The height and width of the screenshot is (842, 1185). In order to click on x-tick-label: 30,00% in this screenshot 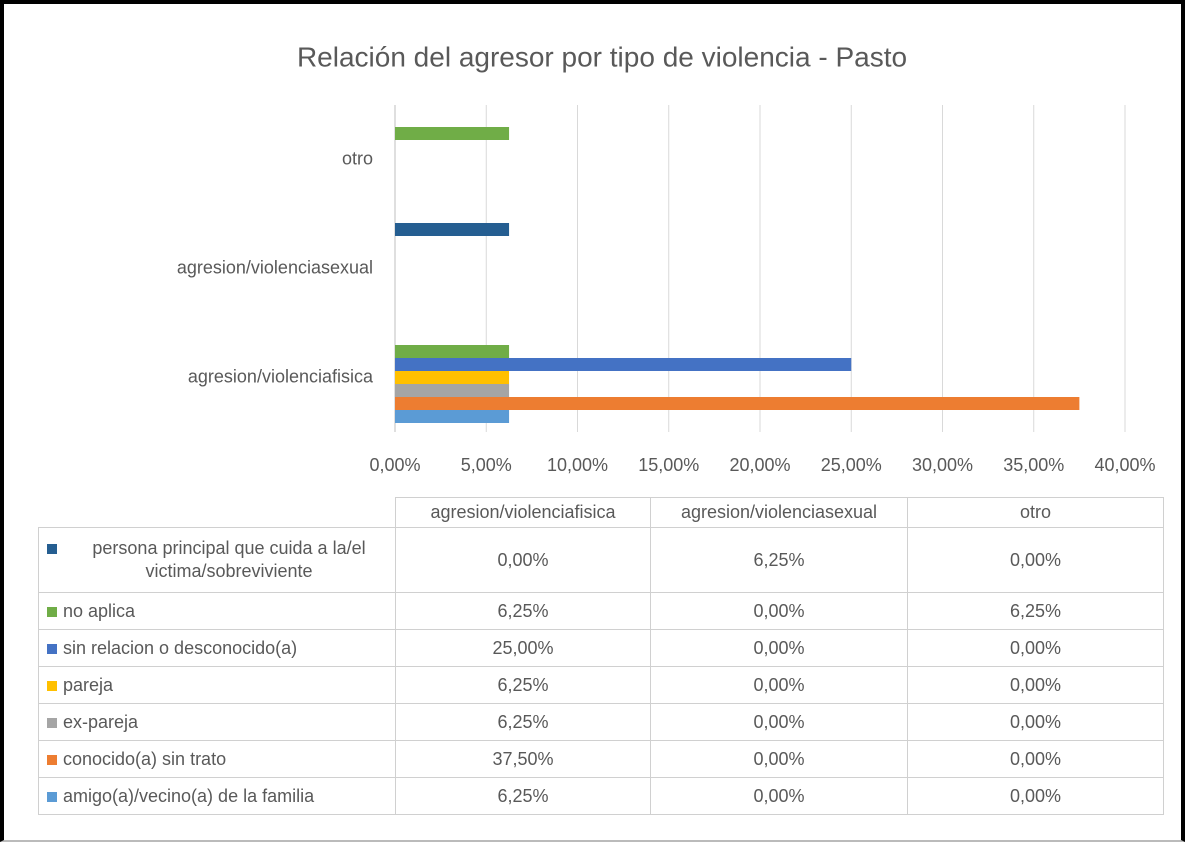, I will do `click(942, 465)`.